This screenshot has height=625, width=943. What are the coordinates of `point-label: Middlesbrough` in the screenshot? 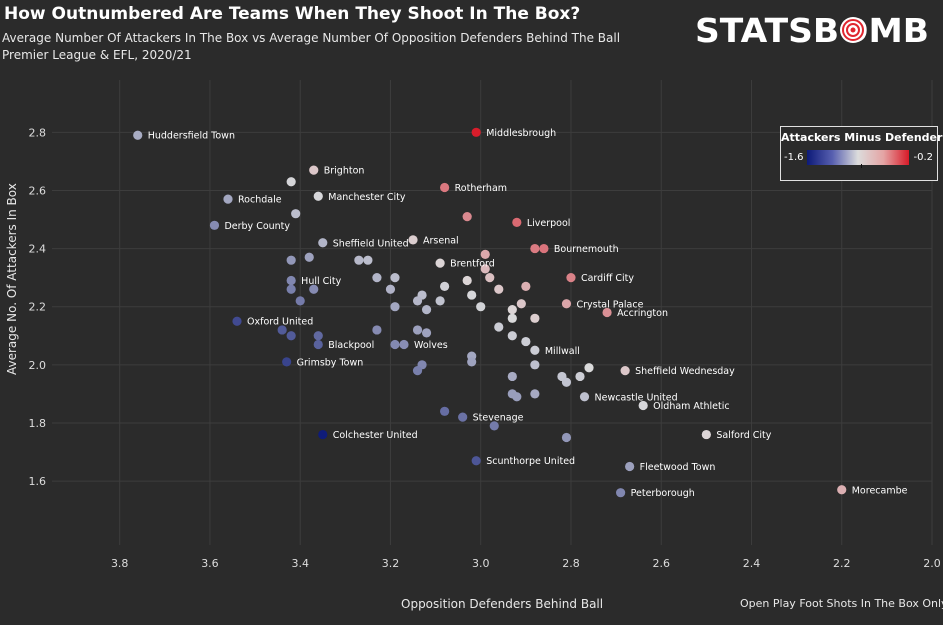 It's located at (521, 133).